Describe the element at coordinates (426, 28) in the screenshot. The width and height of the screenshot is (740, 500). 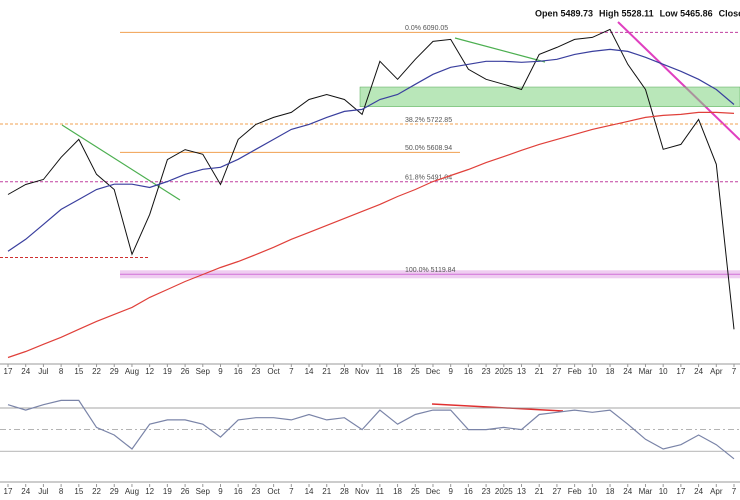
I see `level-label: 0.0% 6090.05` at that location.